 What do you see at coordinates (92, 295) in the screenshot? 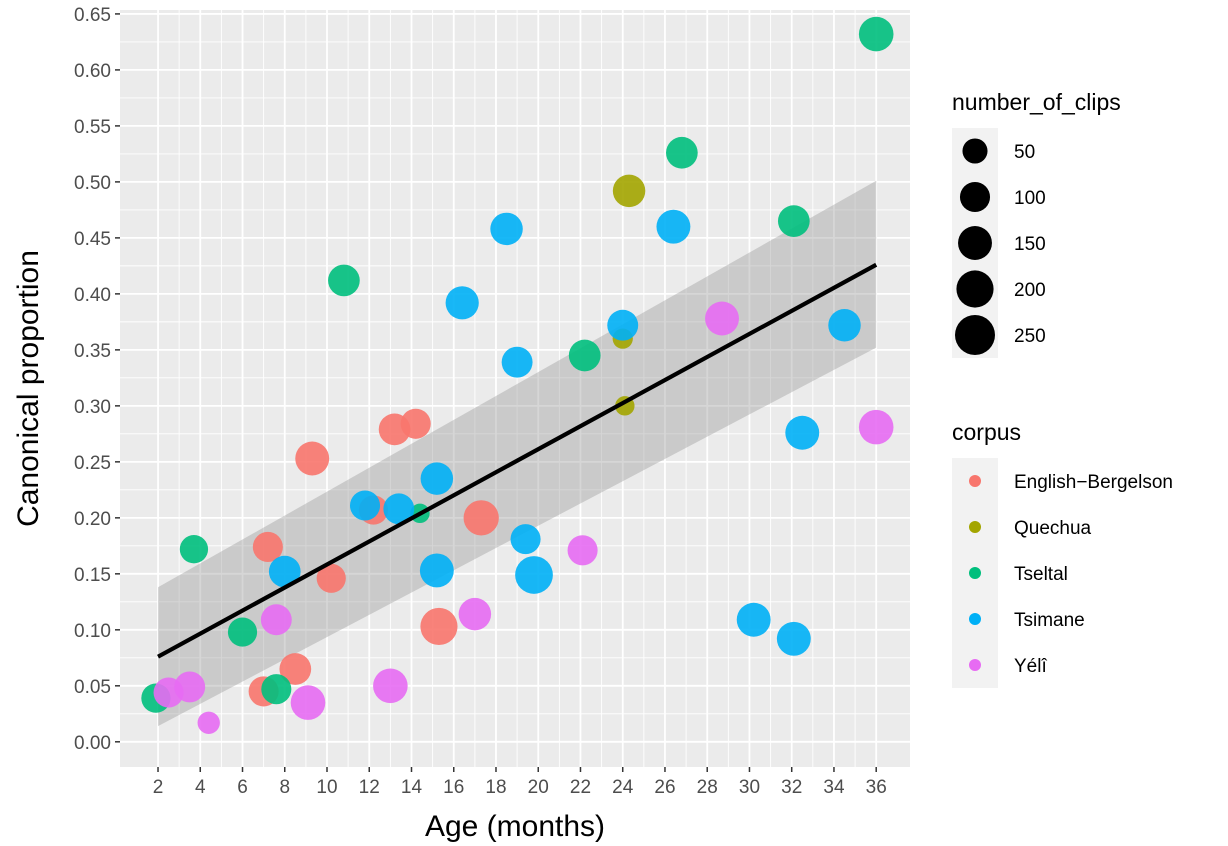
I see `y-tick-label: 0.40` at bounding box center [92, 295].